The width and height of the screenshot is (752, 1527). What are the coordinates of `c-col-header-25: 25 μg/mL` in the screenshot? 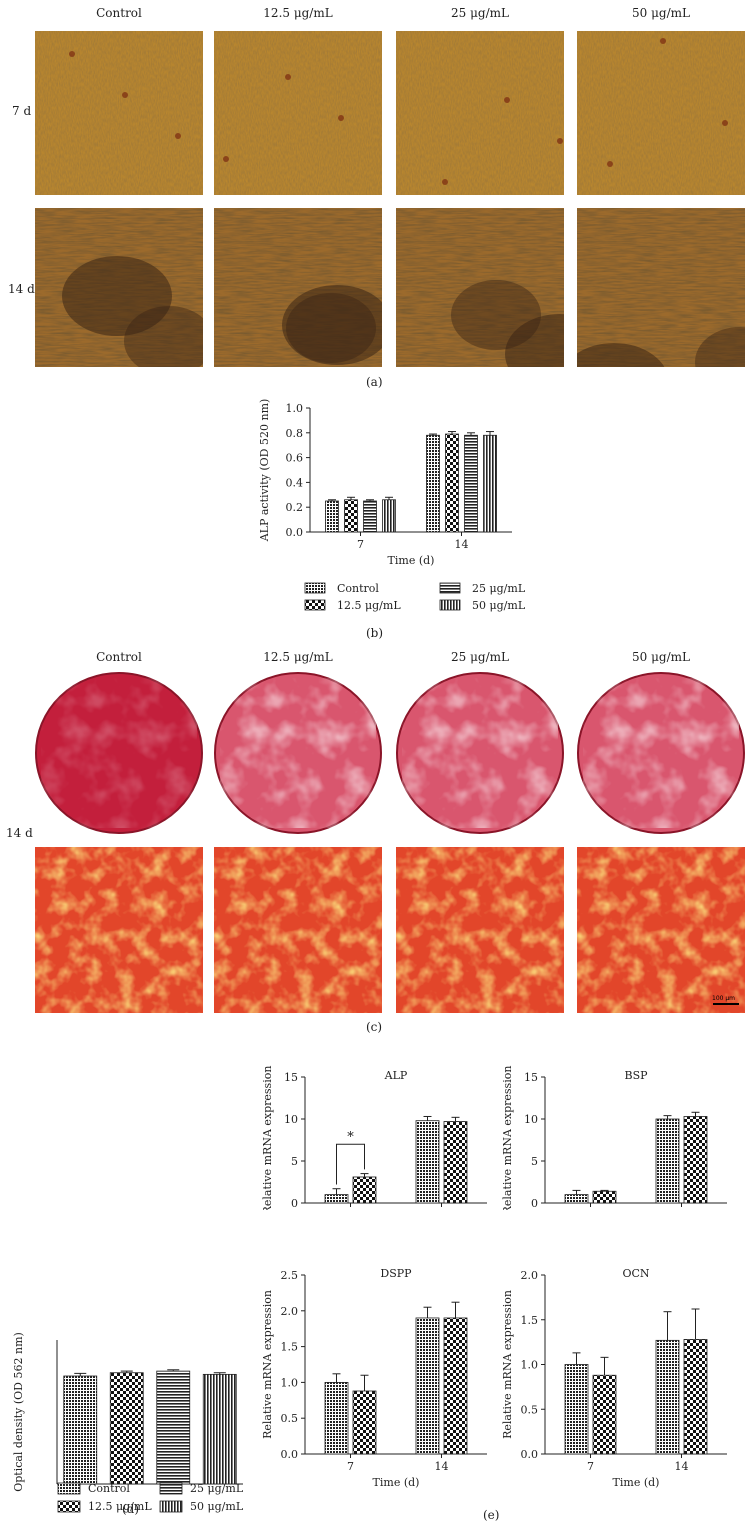 It's located at (480, 657).